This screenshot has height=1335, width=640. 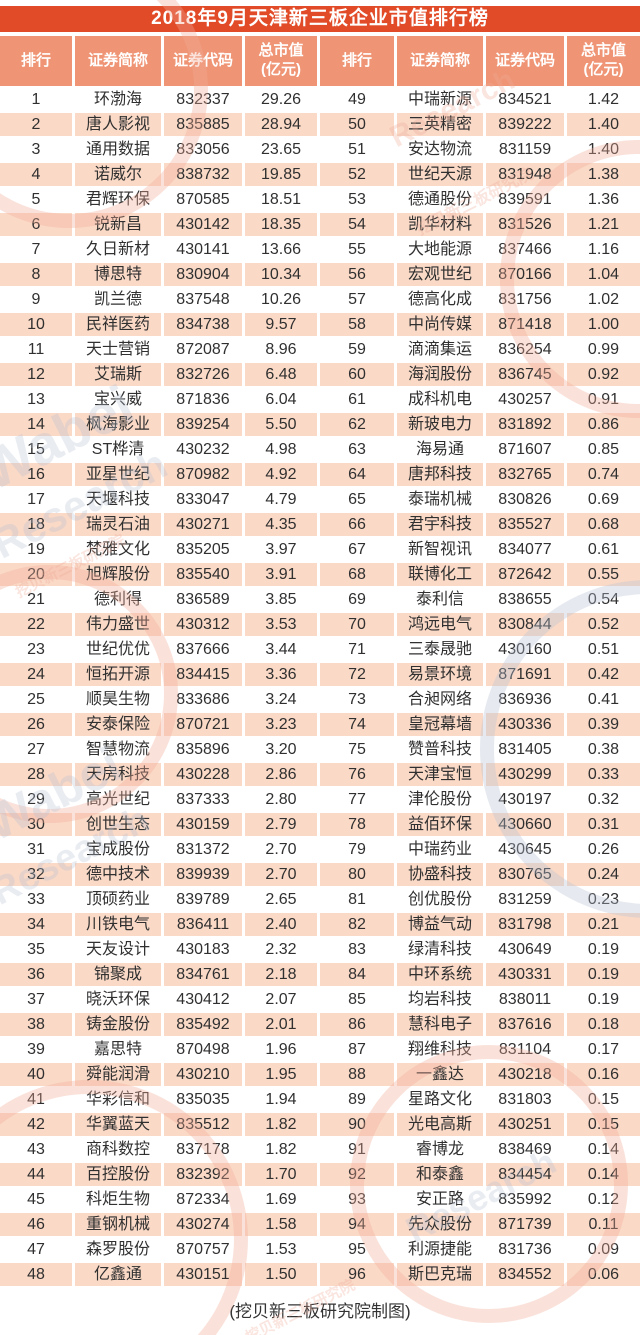 What do you see at coordinates (525, 149) in the screenshot?
I see `code-cell: 831159` at bounding box center [525, 149].